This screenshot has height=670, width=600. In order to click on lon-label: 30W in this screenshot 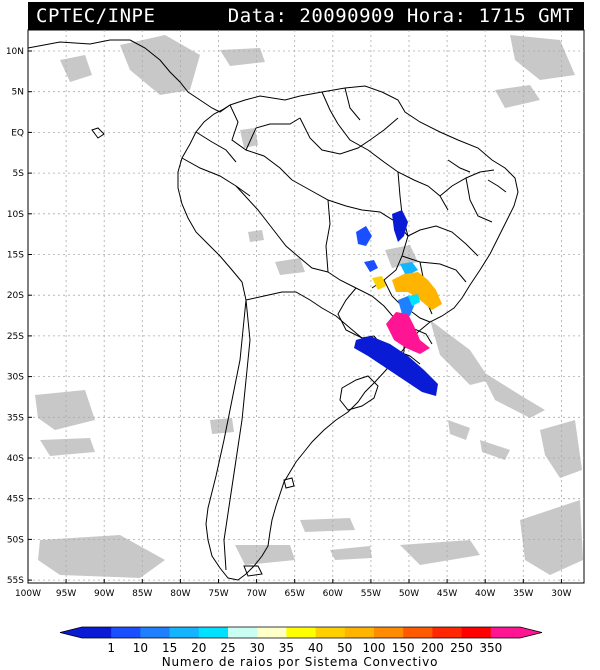, I will do `click(561, 594)`.